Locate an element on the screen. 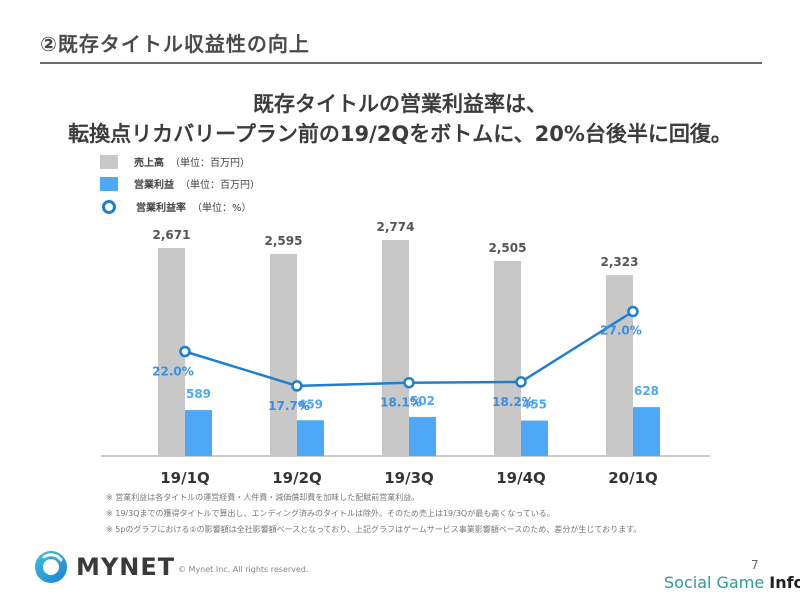 This screenshot has height=597, width=800. title-divider is located at coordinates (401, 63).